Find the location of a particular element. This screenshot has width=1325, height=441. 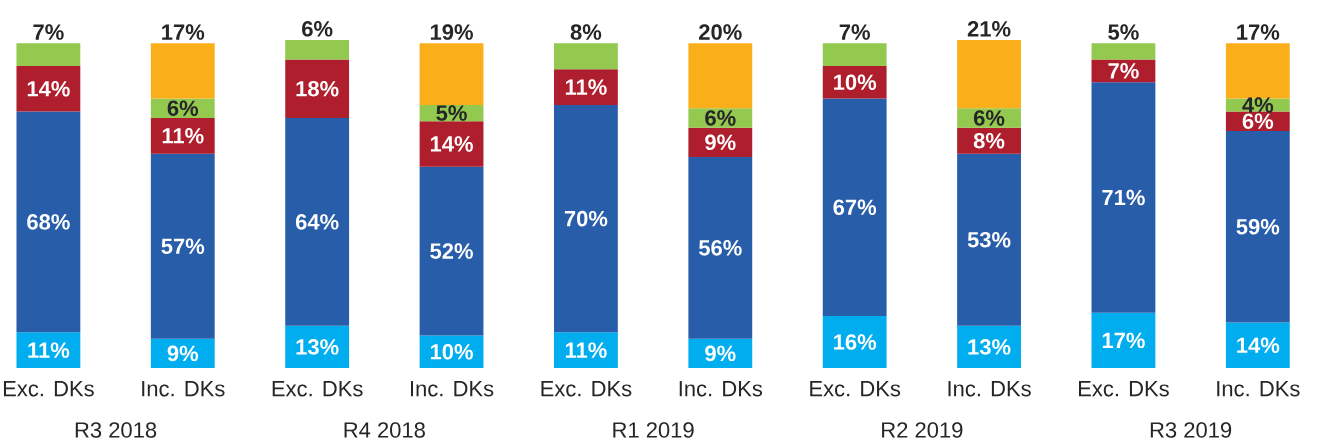

data-label: 52% is located at coordinates (451, 251).